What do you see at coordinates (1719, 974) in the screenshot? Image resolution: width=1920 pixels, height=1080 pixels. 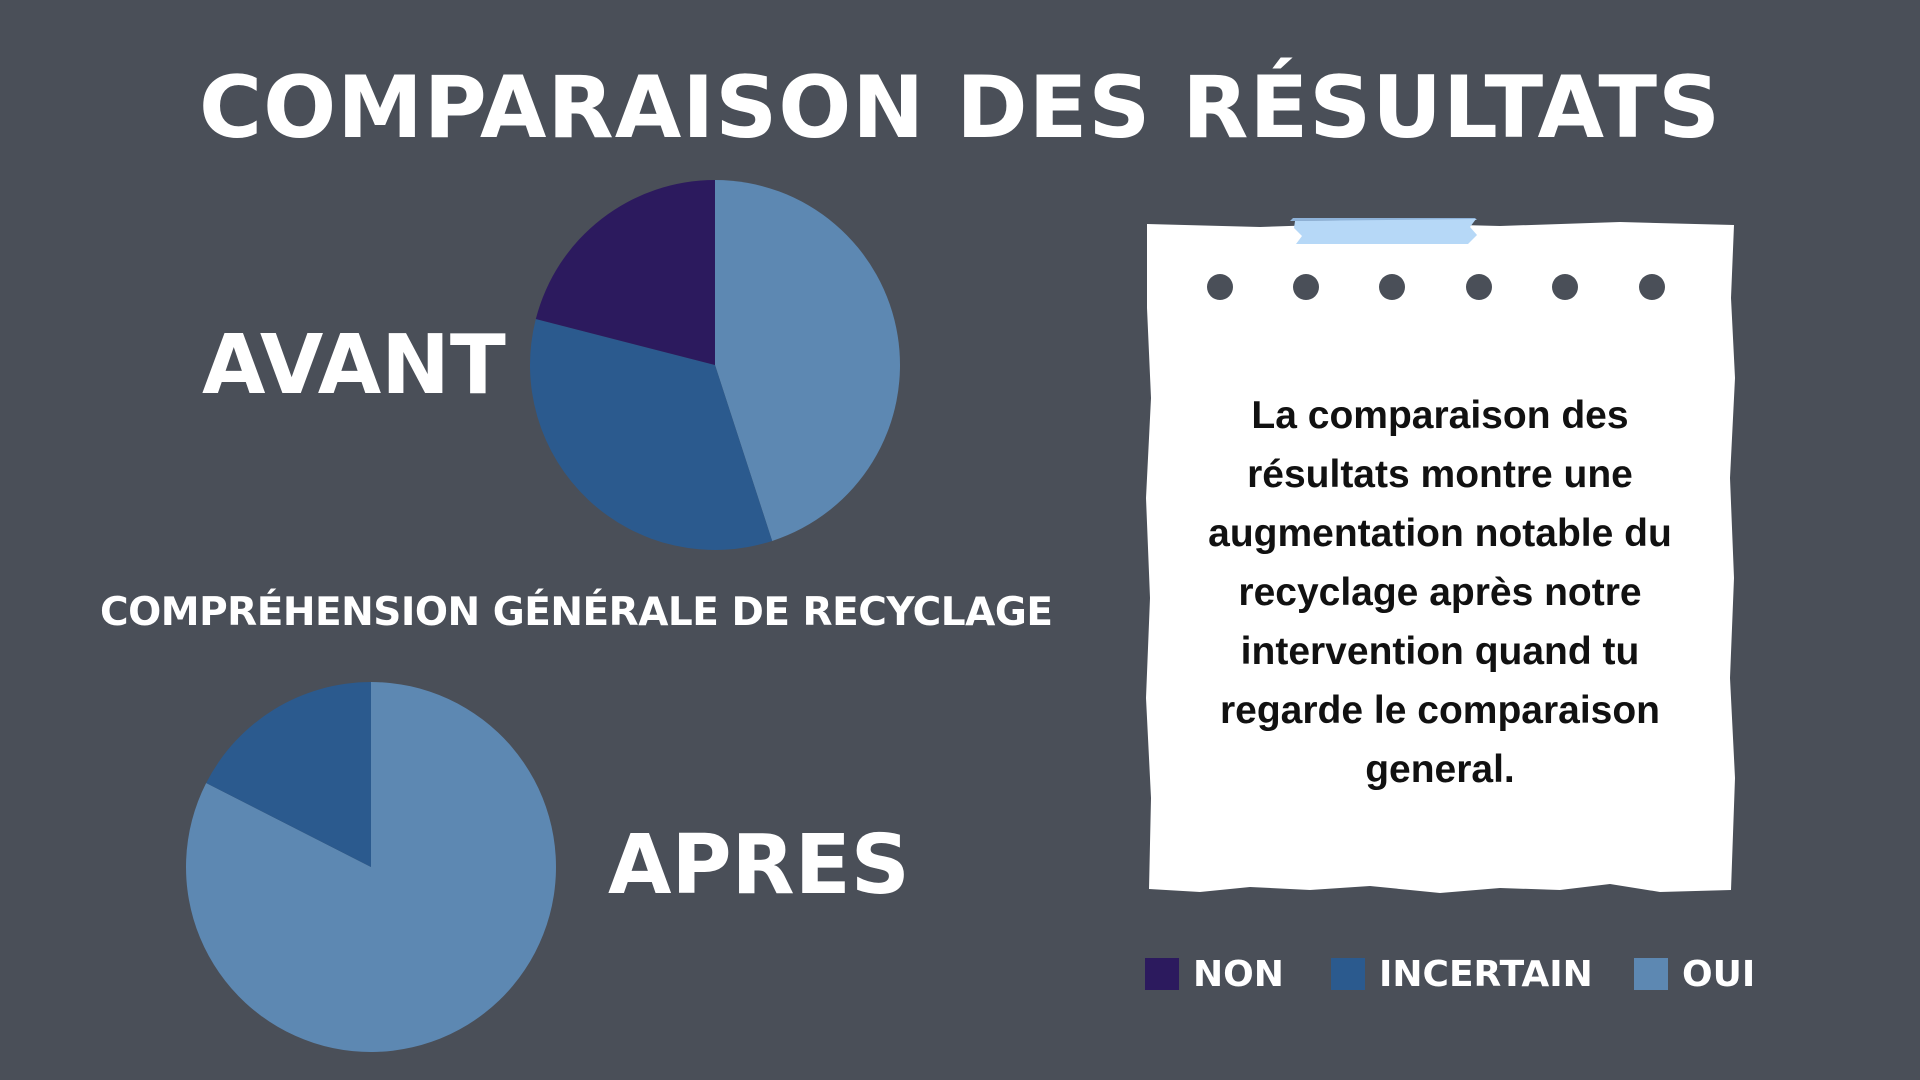 I see `legend-label-oui: OUI` at bounding box center [1719, 974].